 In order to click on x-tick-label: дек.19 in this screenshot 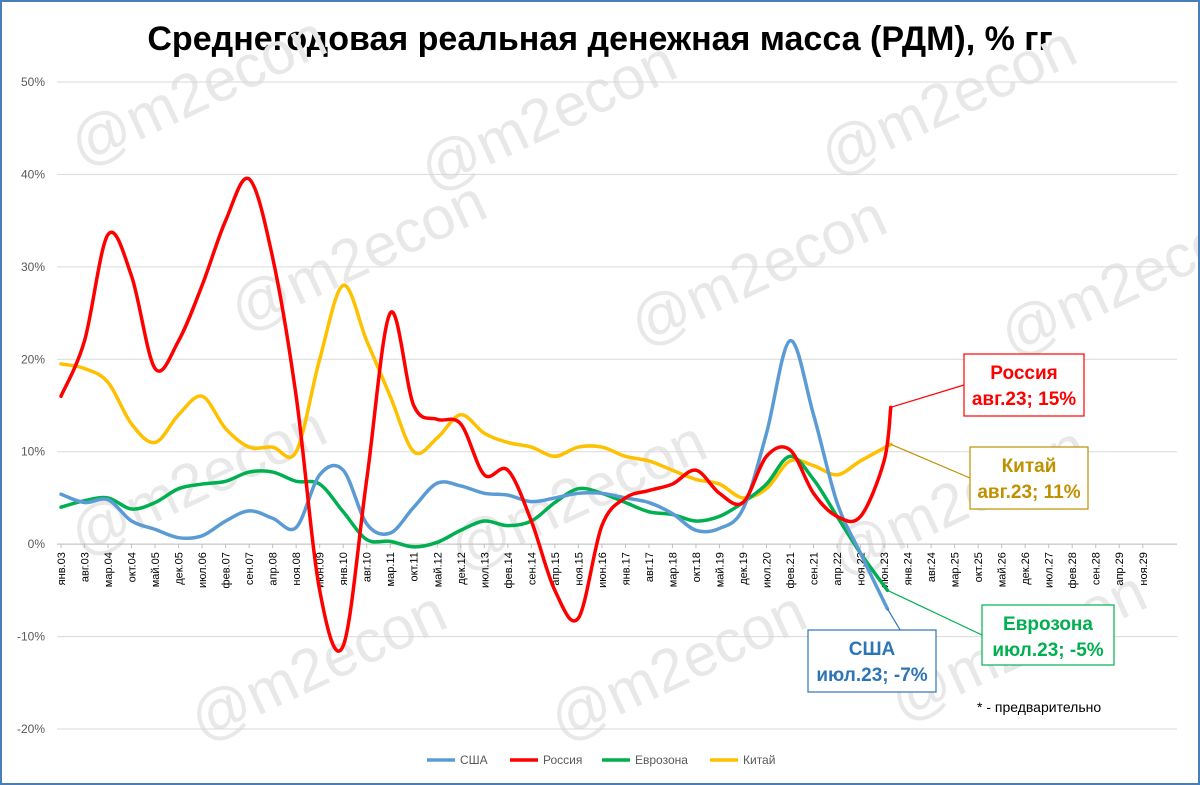, I will do `click(744, 568)`.